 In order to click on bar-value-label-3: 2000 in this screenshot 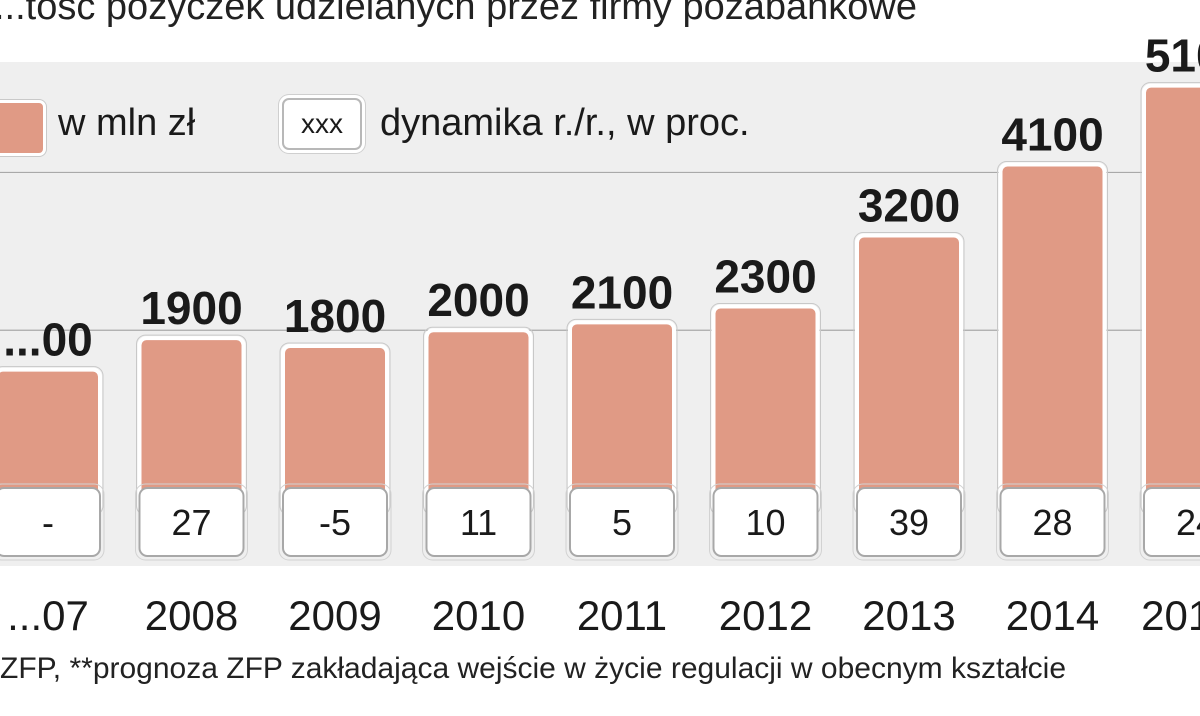, I will do `click(478, 300)`.